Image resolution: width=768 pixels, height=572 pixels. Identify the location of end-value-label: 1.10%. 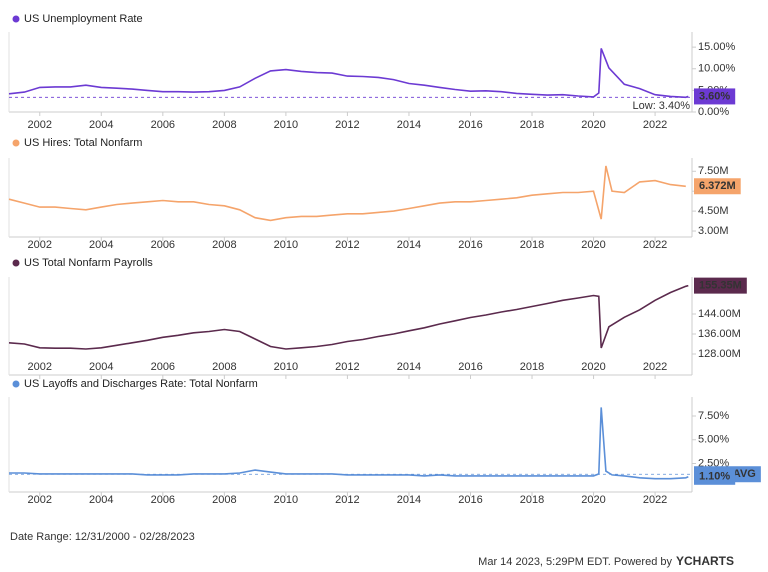
(714, 477).